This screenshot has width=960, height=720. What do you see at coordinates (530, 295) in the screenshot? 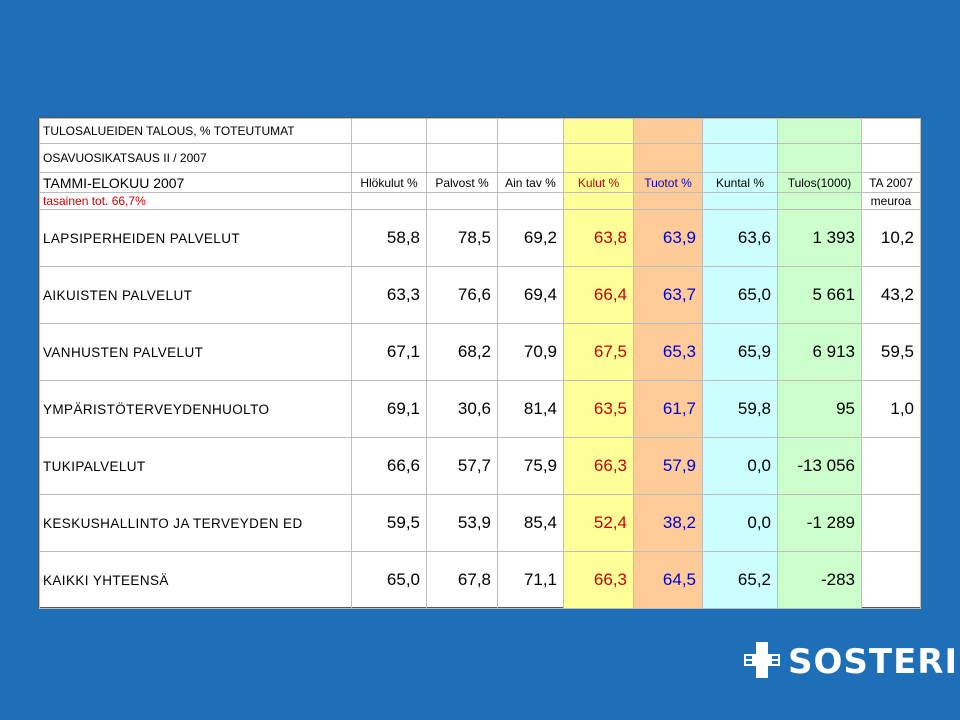
I see `cell-aintav: 69,4` at bounding box center [530, 295].